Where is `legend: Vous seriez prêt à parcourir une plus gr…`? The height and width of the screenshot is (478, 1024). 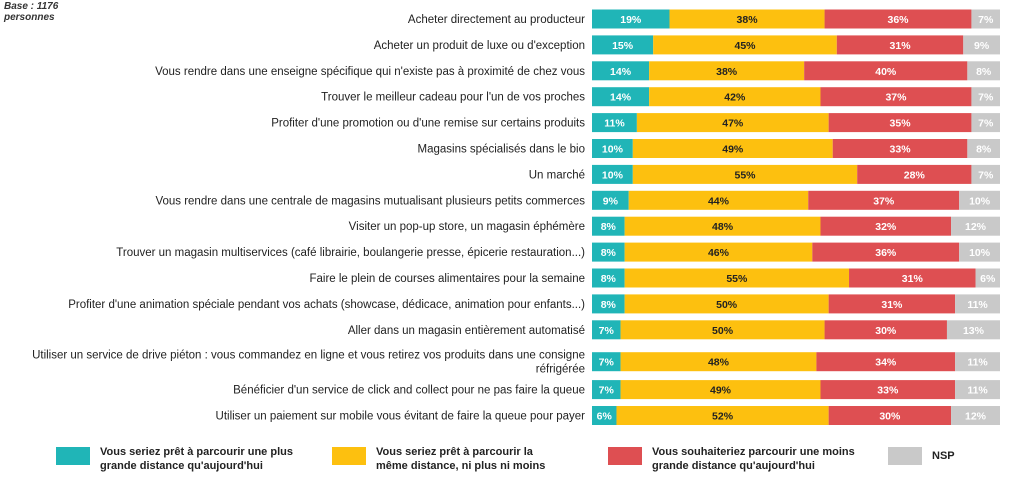
legend: Vous seriez prêt à parcourir une plus gr… is located at coordinates (512, 458).